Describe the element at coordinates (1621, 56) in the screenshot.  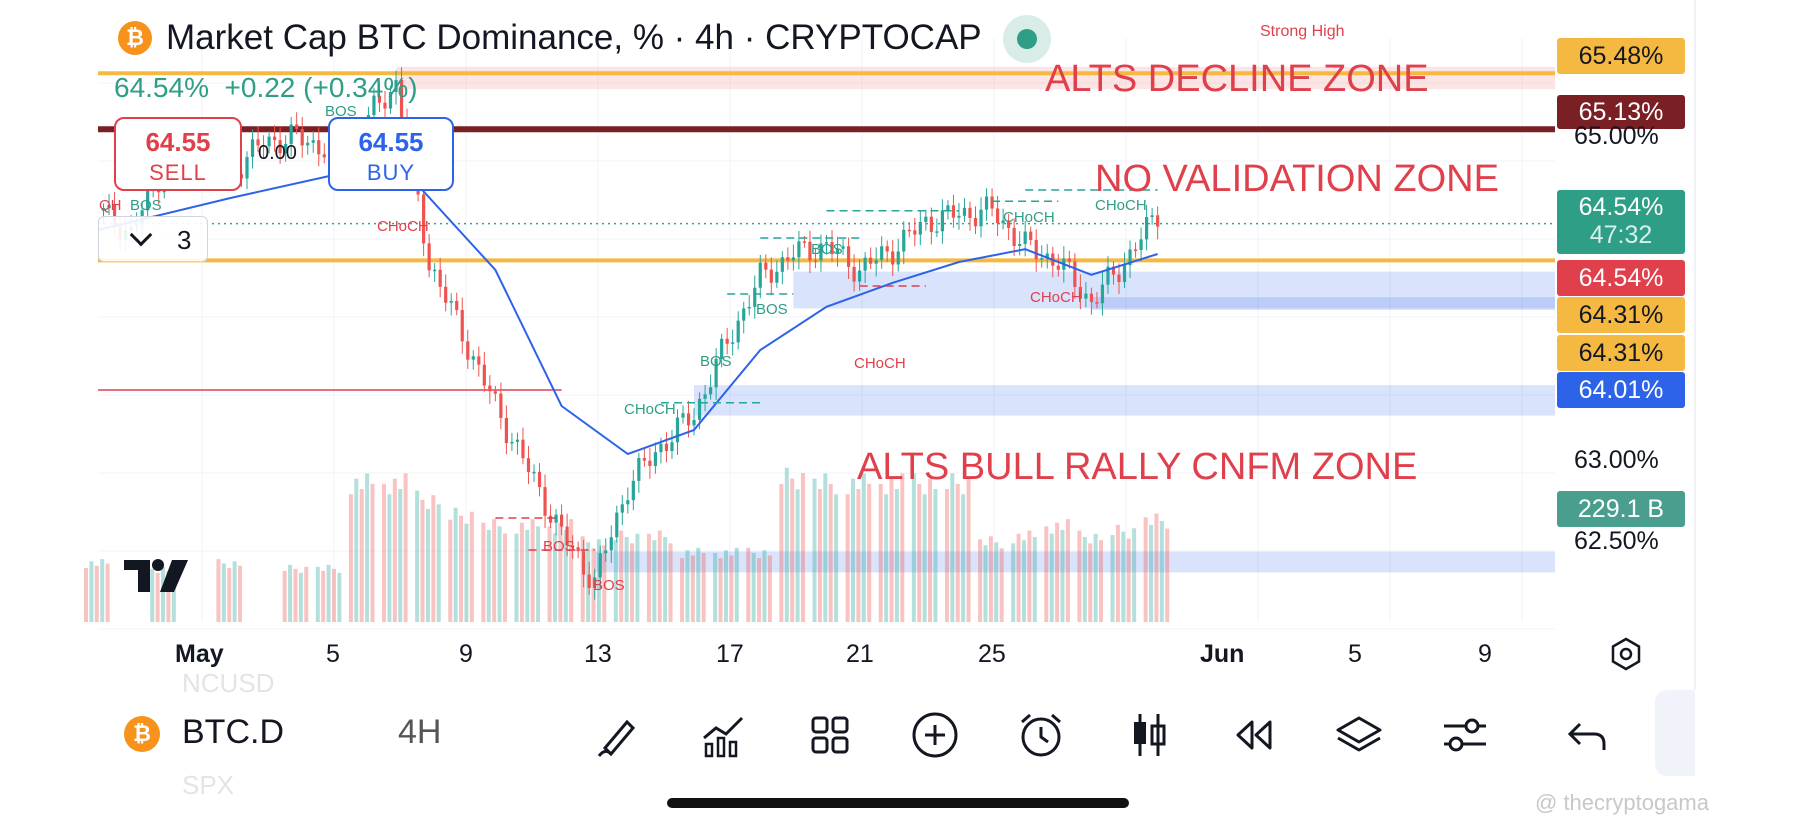
I see `price-badge-strong-high: 65.48%` at that location.